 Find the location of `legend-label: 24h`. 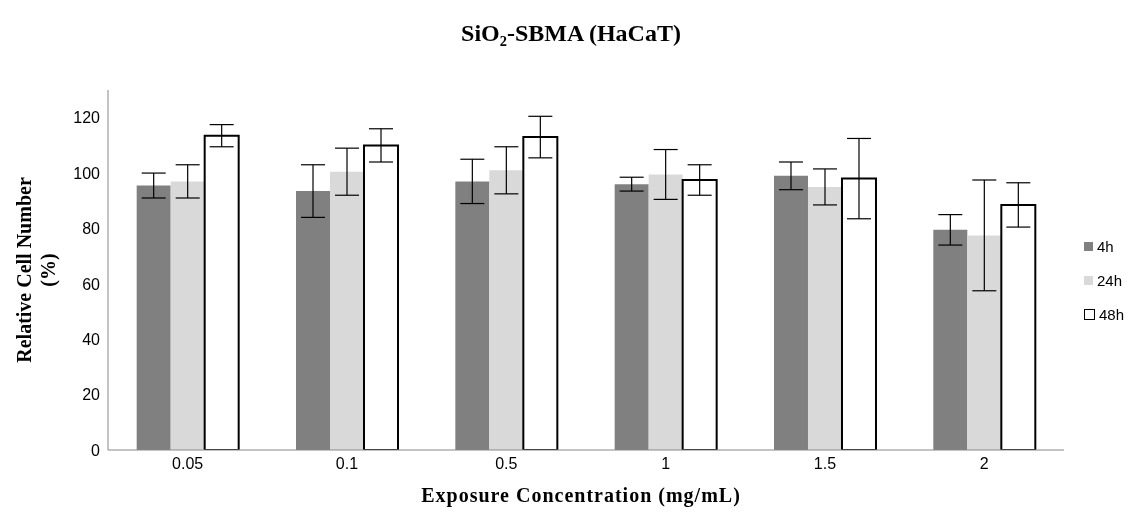

legend-label: 24h is located at coordinates (1109, 280).